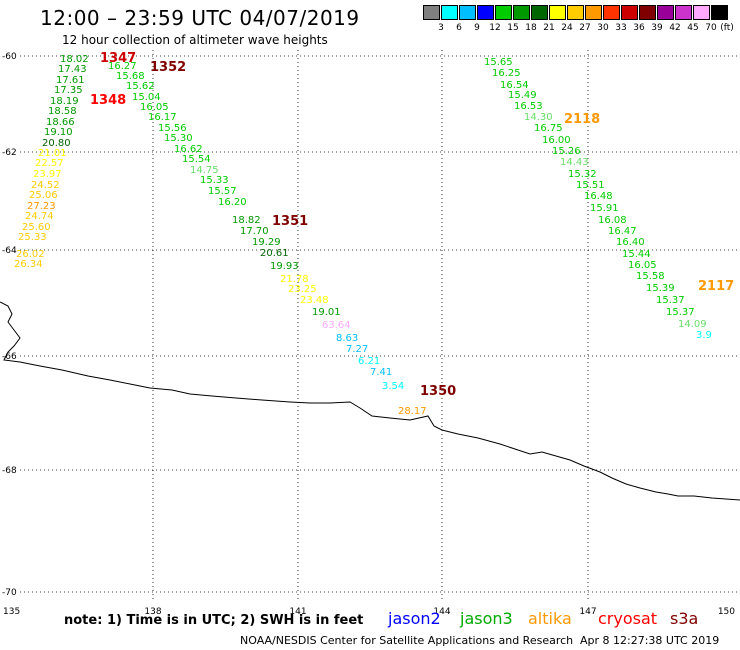 The image size is (740, 650). What do you see at coordinates (604, 208) in the screenshot?
I see `wave-height-value: 15.91` at bounding box center [604, 208].